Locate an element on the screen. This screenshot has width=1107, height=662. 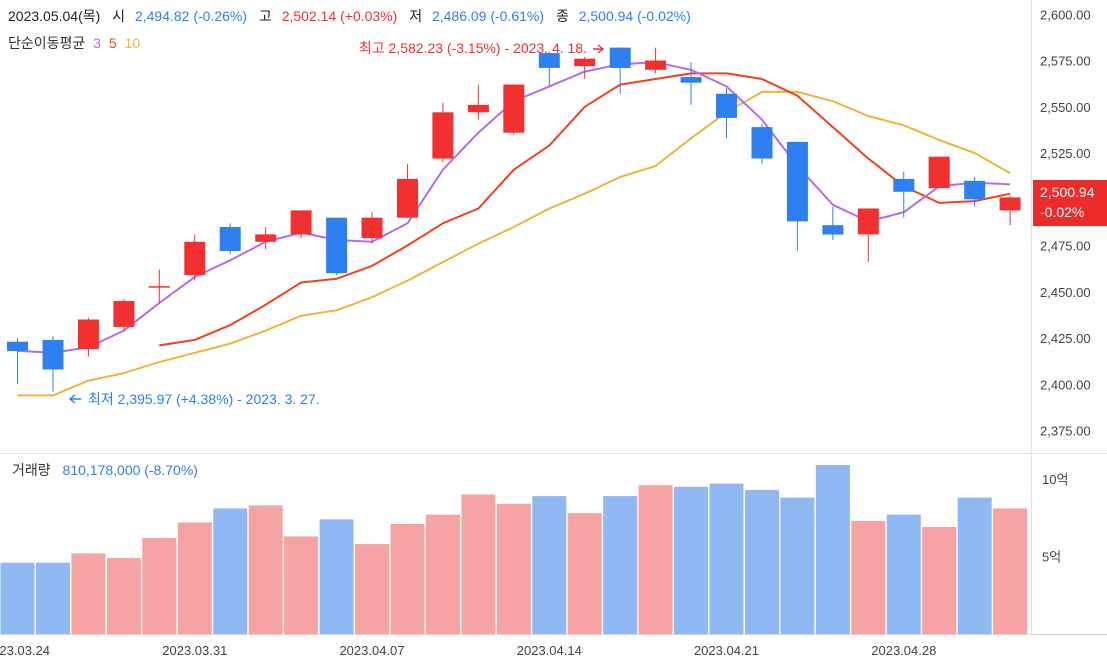
ma-legend: 단순이동평균 3 5 10 is located at coordinates (74, 43).